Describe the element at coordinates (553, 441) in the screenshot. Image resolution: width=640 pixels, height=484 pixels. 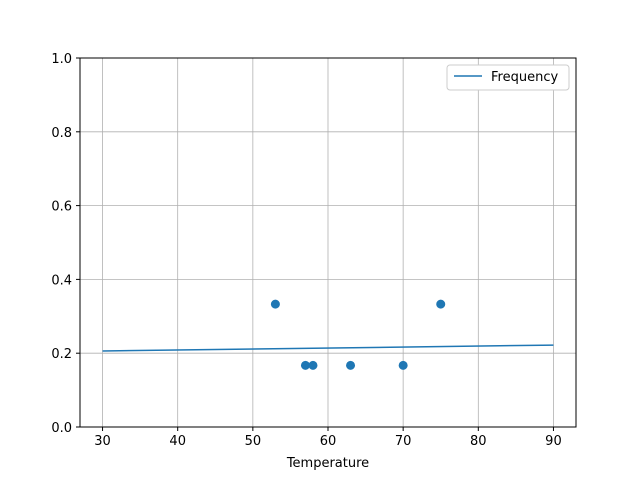
I see `x-tick-label: 90` at that location.